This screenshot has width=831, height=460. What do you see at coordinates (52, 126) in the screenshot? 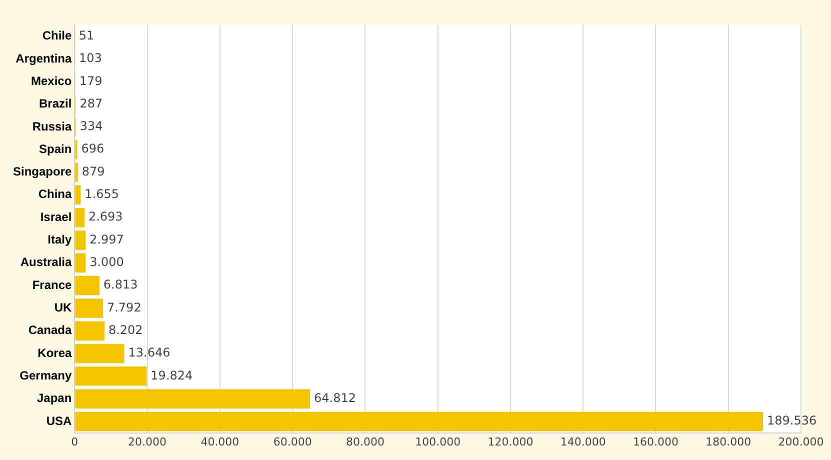
I see `y-tick-label: Russia` at bounding box center [52, 126].